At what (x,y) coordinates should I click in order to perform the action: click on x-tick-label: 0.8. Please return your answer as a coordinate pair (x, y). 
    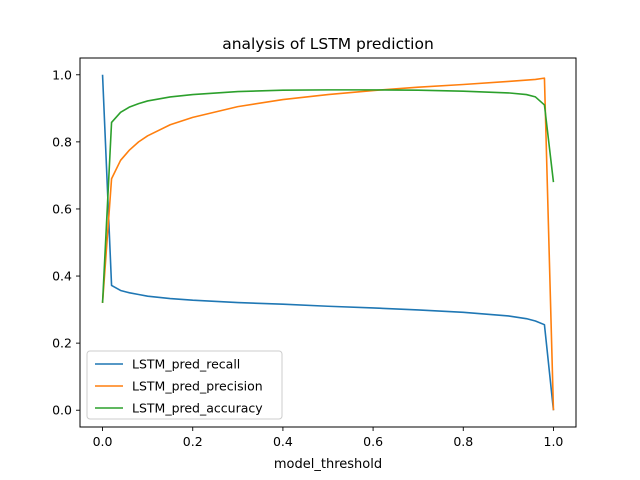
    Looking at the image, I should click on (463, 441).